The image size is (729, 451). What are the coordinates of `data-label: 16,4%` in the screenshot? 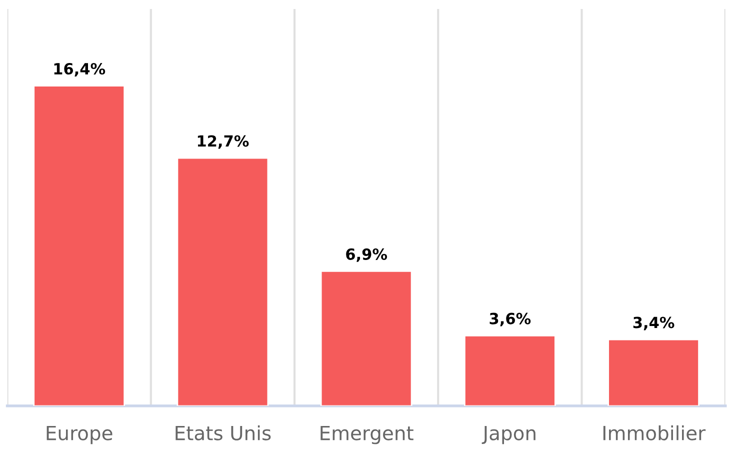 It's located at (80, 69).